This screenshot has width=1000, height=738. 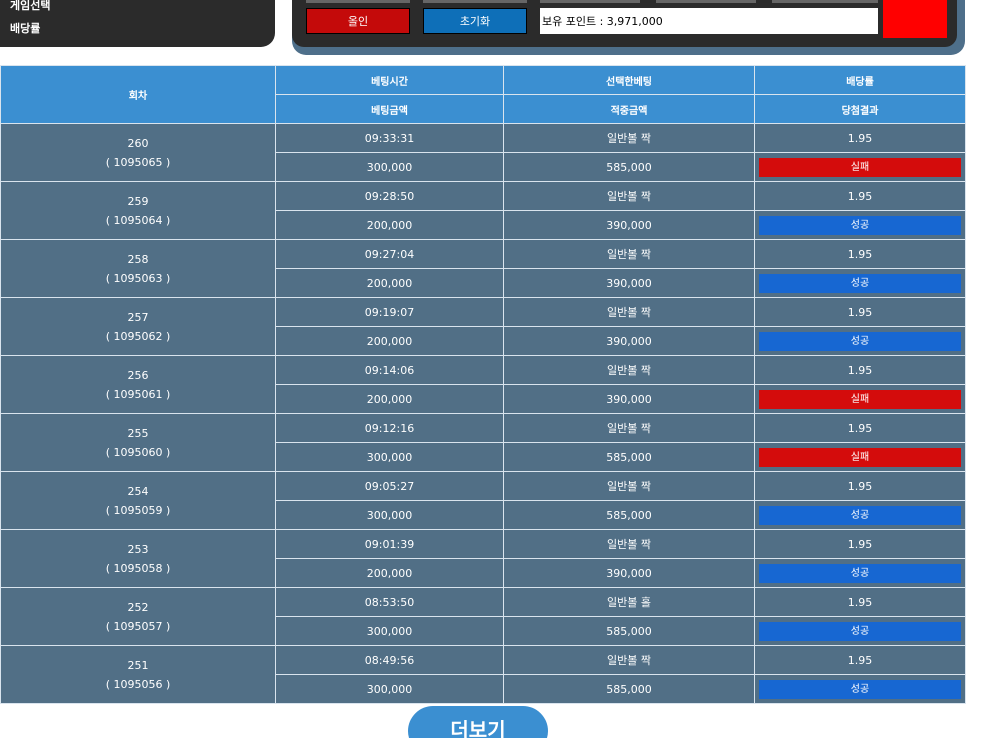 I want to click on betting-control-panel: 올인 초기화 보유 포인트 : 3,971,000, so click(x=628, y=27).